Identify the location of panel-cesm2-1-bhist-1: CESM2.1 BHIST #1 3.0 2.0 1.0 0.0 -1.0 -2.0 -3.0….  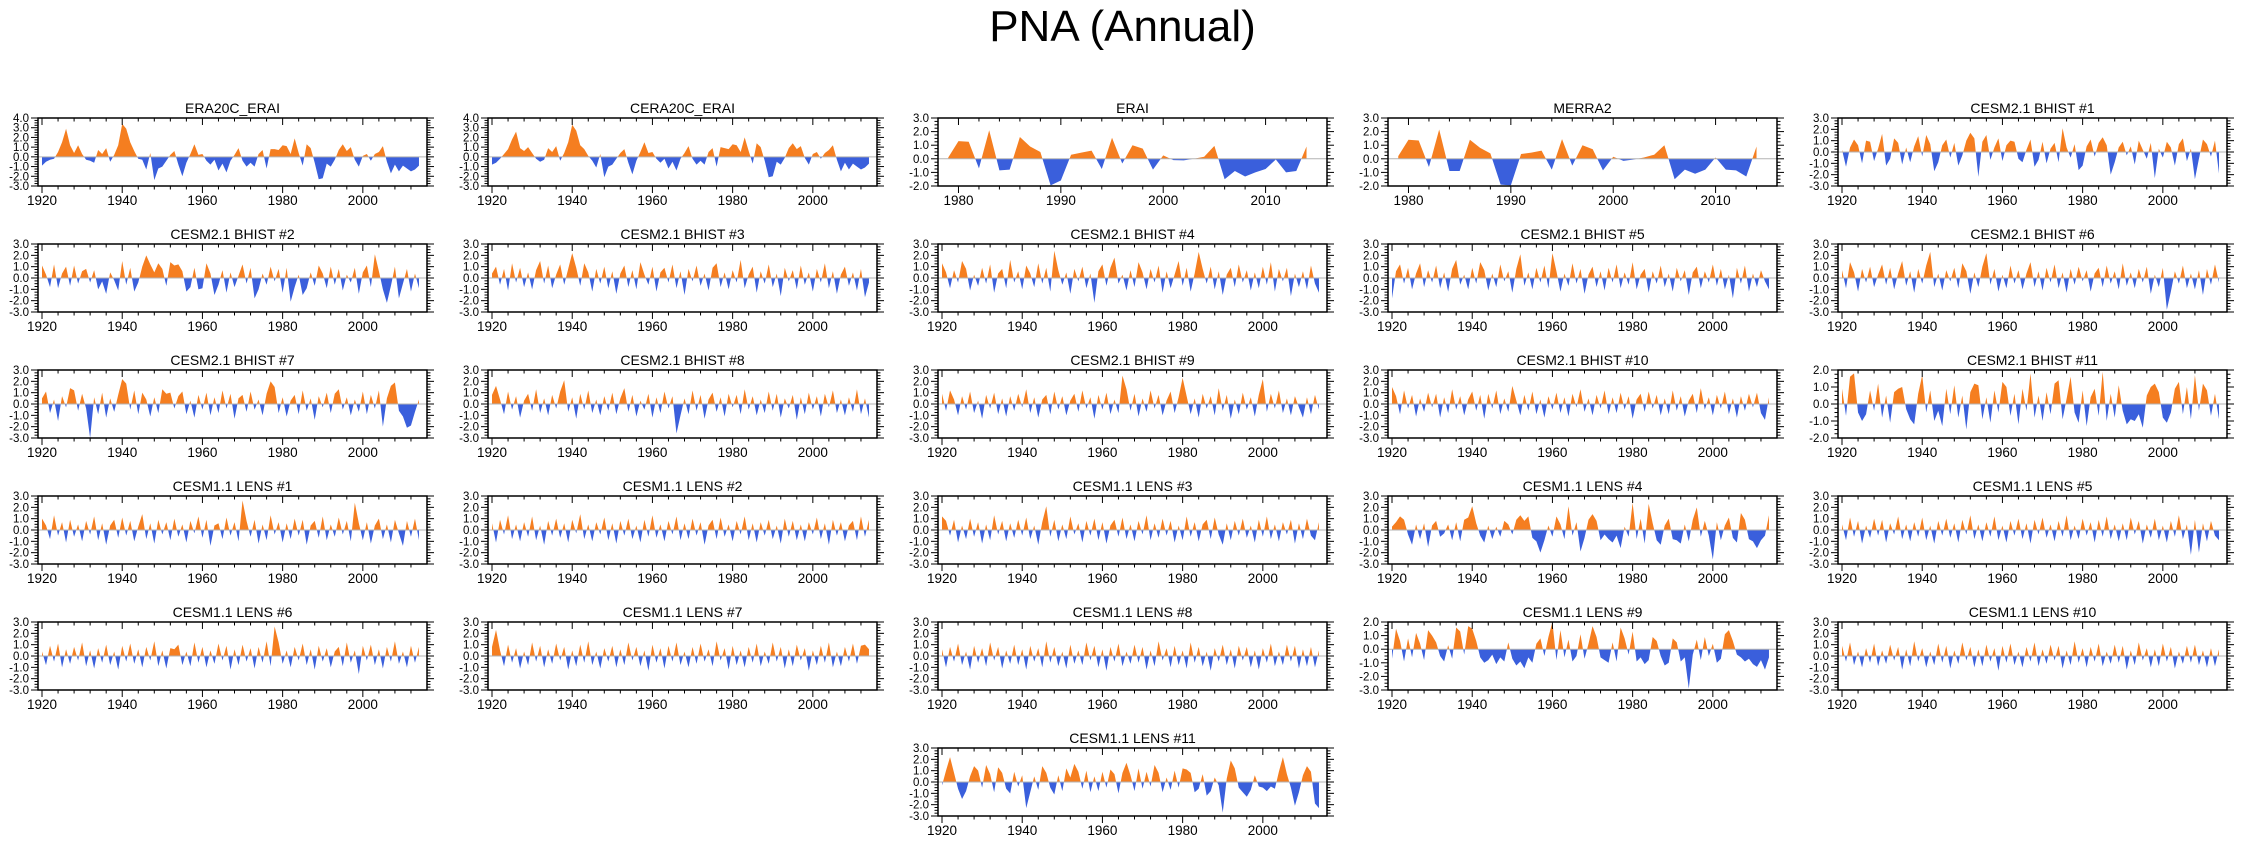
(2022, 163).